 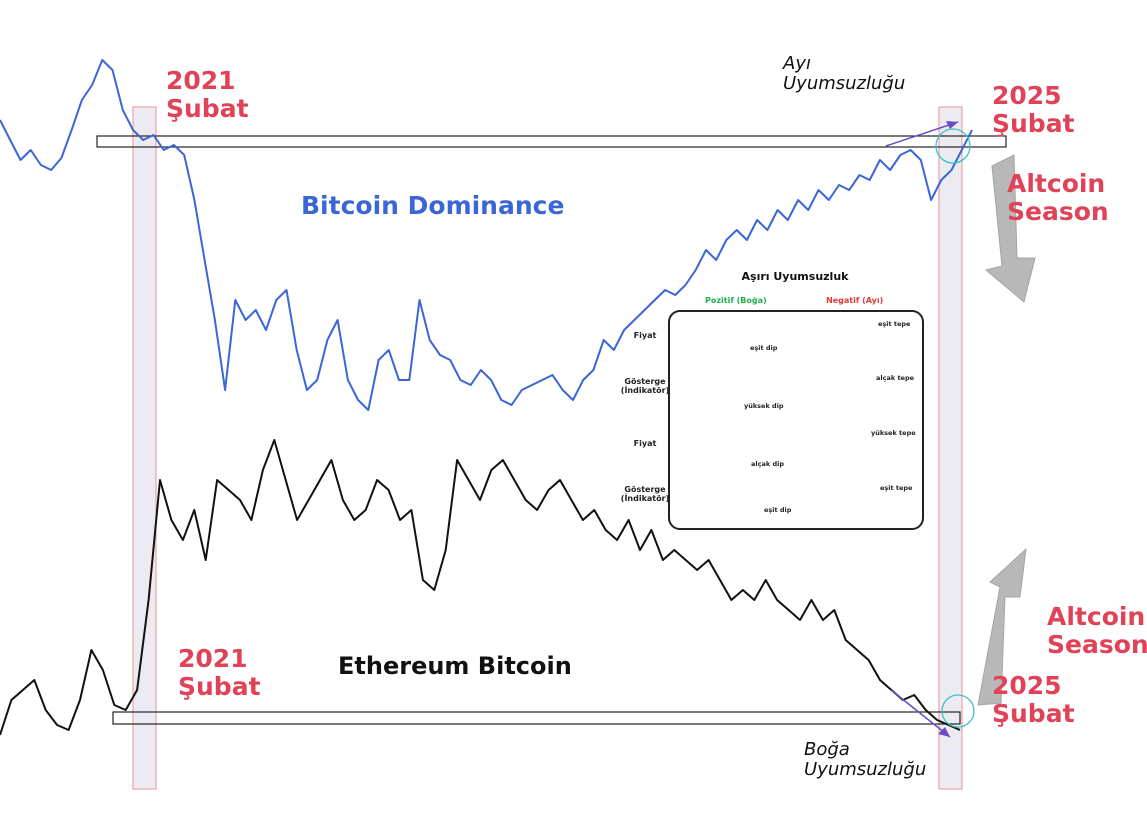 What do you see at coordinates (736, 300) in the screenshot?
I see `inset-positive-heading: Pozitif (Boğa)` at bounding box center [736, 300].